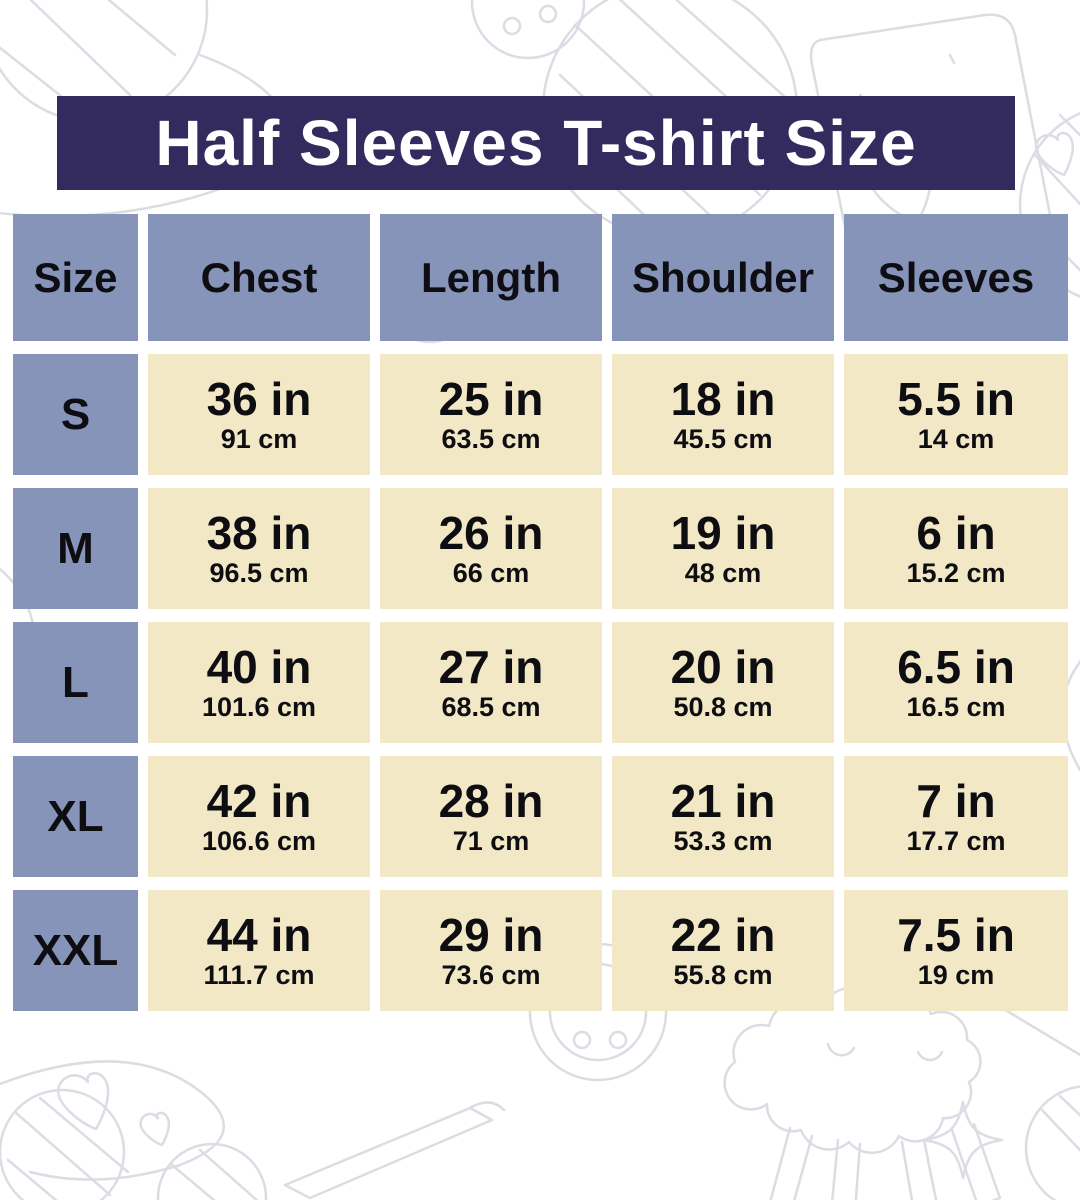  I want to click on measurement-cm: 63.5 cm, so click(491, 438).